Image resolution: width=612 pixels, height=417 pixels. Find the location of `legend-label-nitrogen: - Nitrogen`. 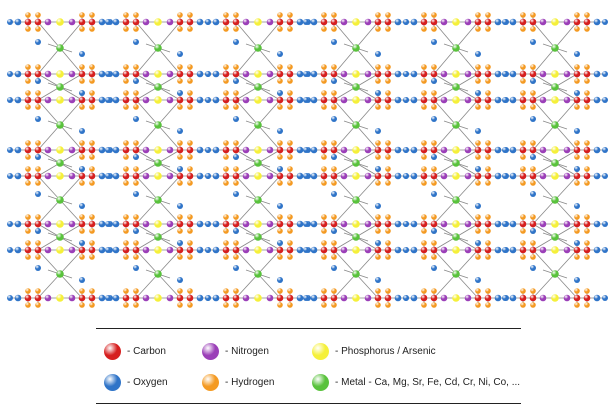

legend-label-nitrogen: - Nitrogen is located at coordinates (247, 351).